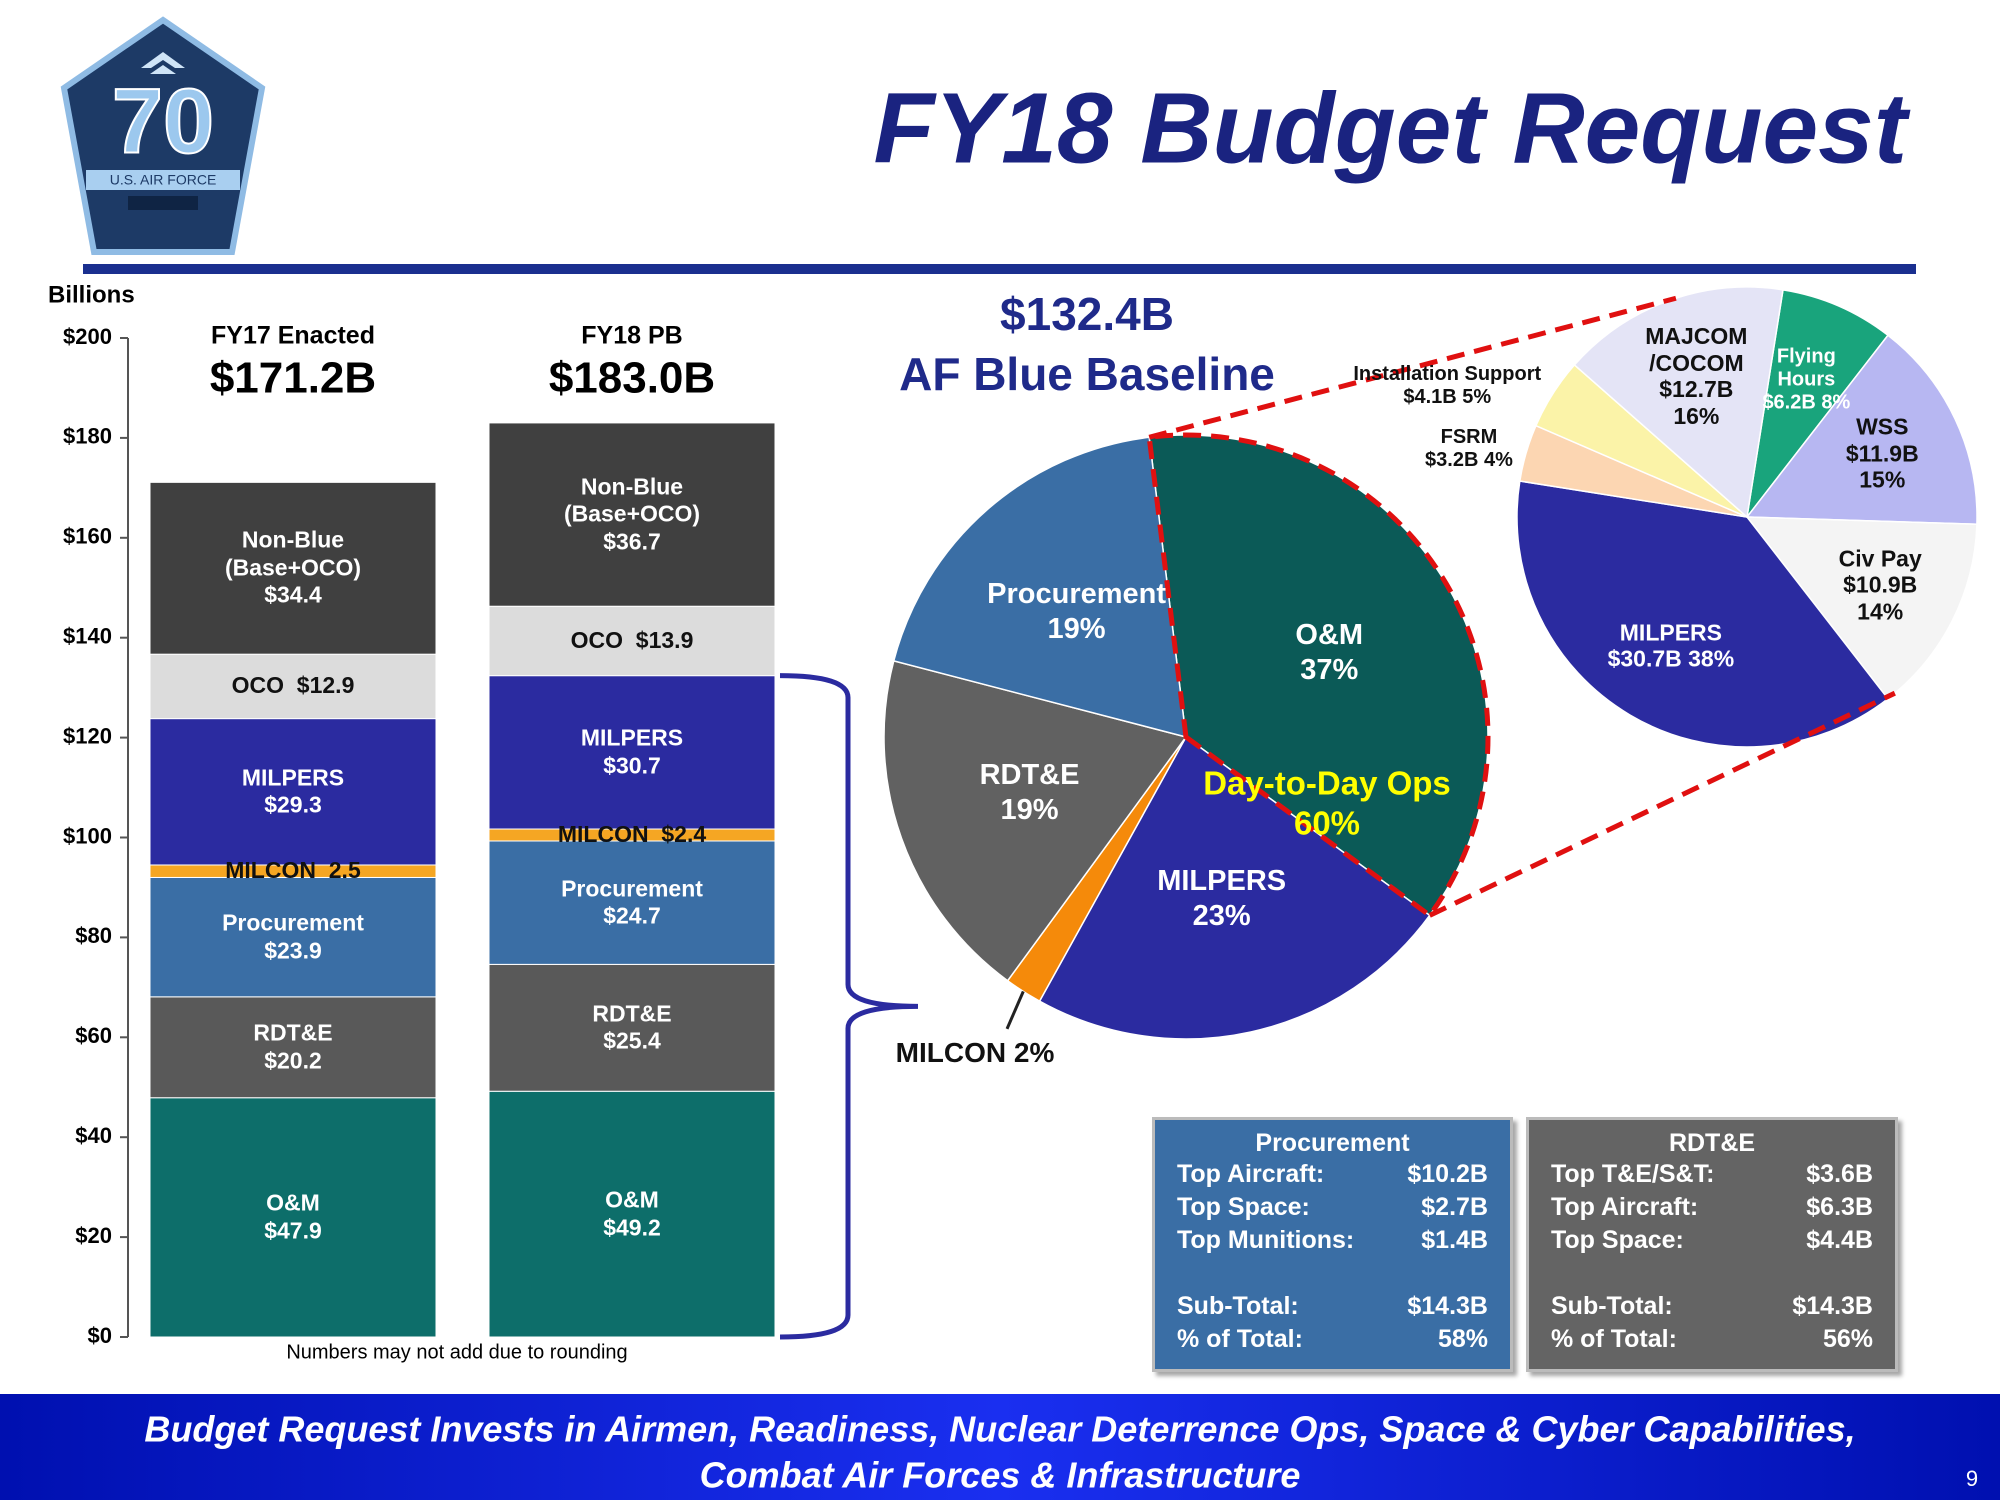  What do you see at coordinates (1454, 1207) in the screenshot?
I see `row-value: $2.7B` at bounding box center [1454, 1207].